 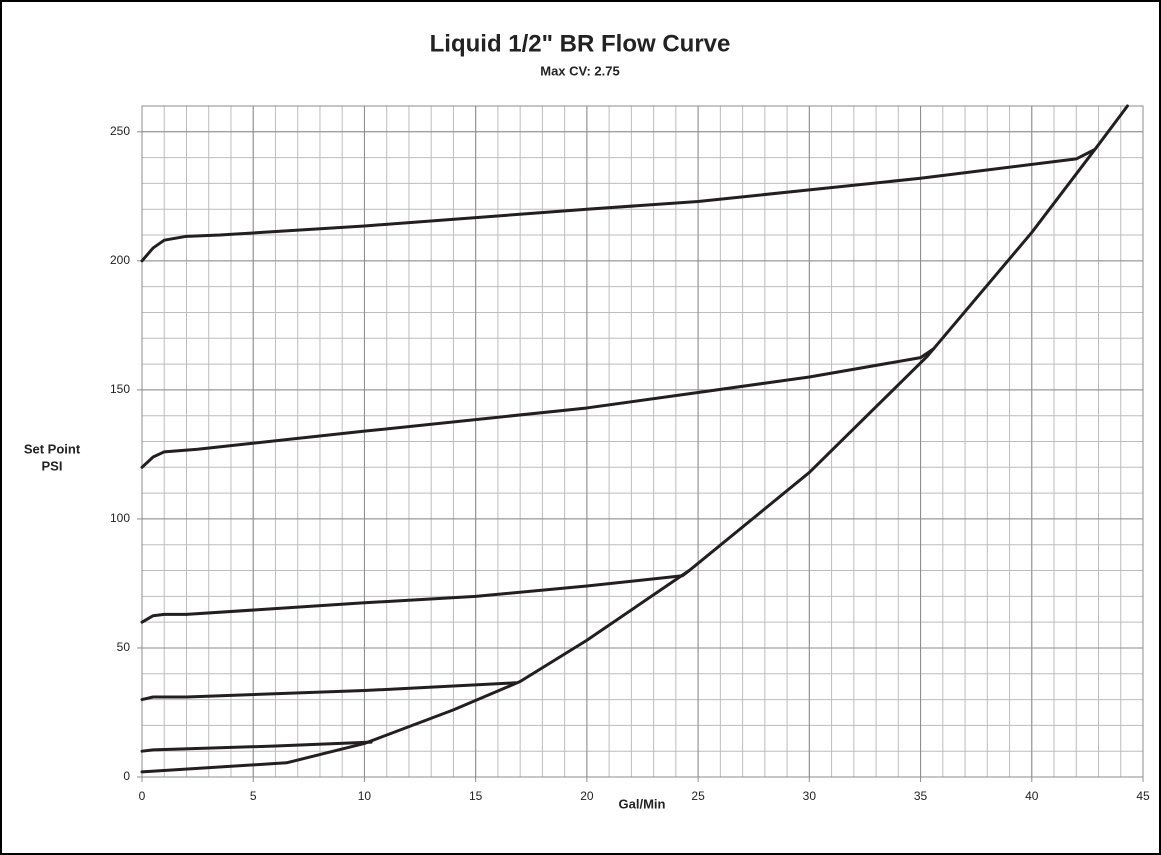 What do you see at coordinates (1032, 796) in the screenshot?
I see `x-tick-label: 40` at bounding box center [1032, 796].